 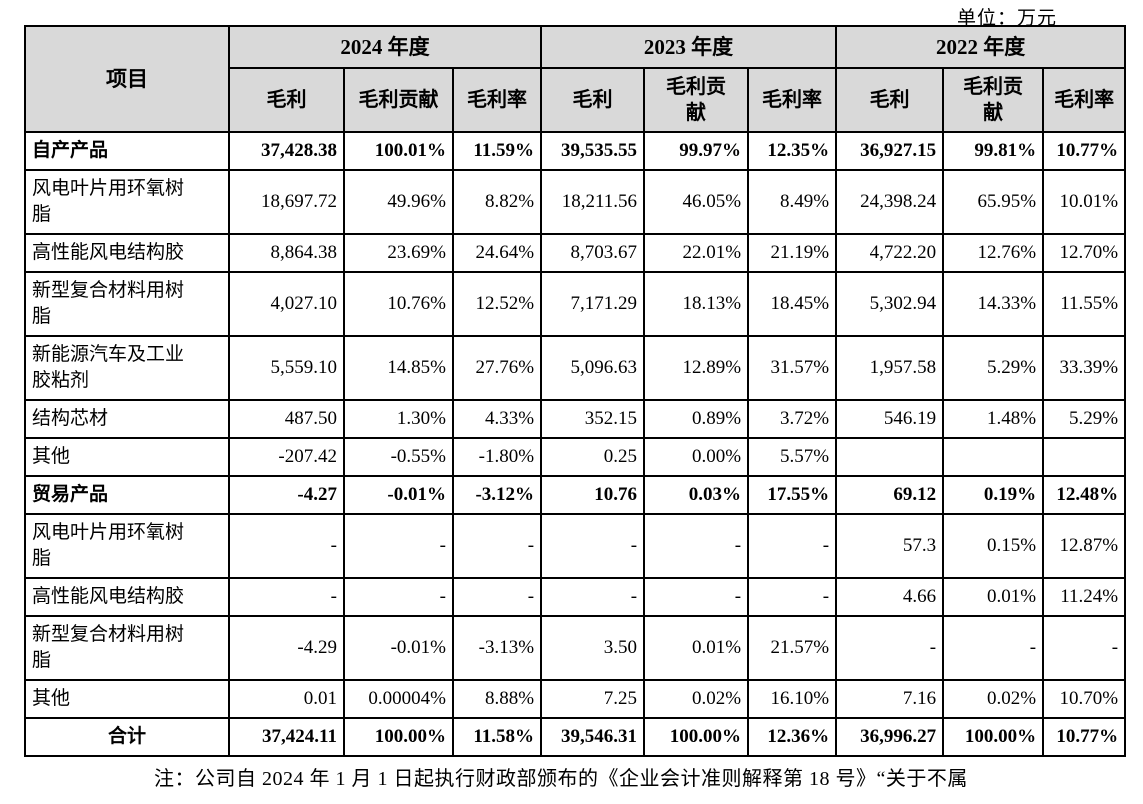 What do you see at coordinates (286, 419) in the screenshot?
I see `value-cell-5-0: 487.50` at bounding box center [286, 419].